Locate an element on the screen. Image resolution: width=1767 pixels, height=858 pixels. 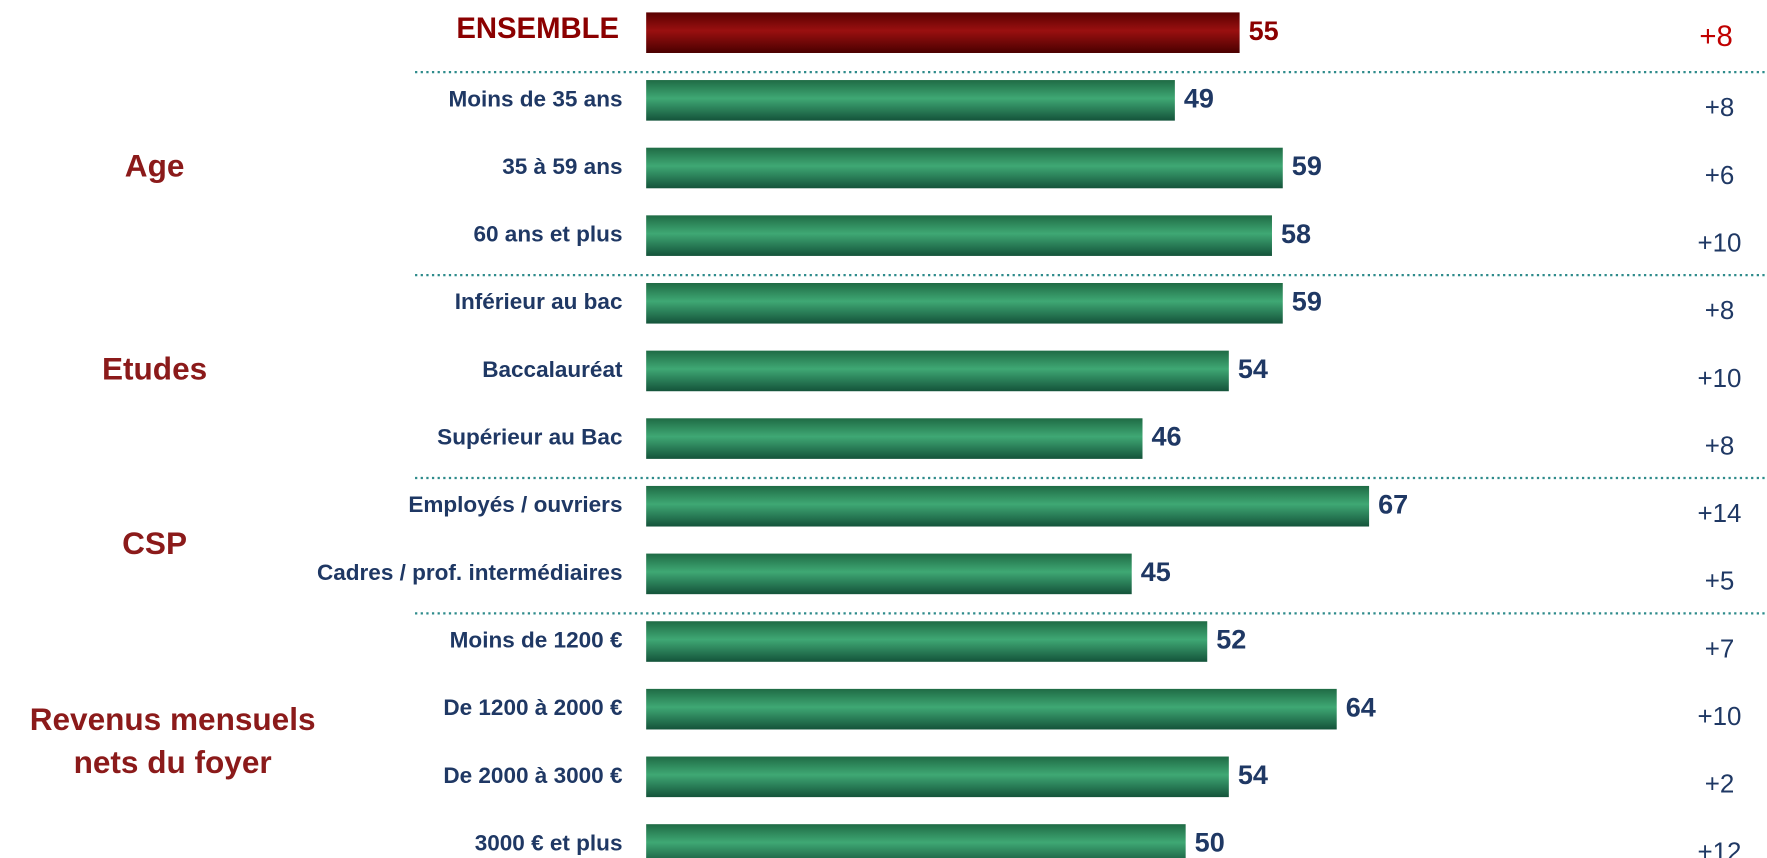
group-label: Revenus mensuels is located at coordinates (173, 719).